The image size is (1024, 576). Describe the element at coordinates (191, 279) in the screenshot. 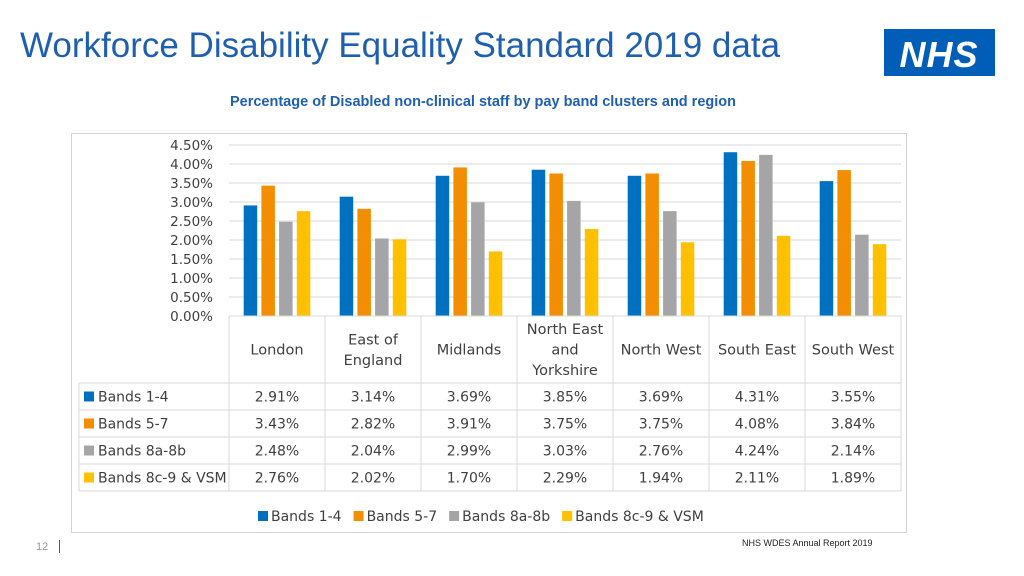

I see `y-tick-label: 1.00%` at that location.